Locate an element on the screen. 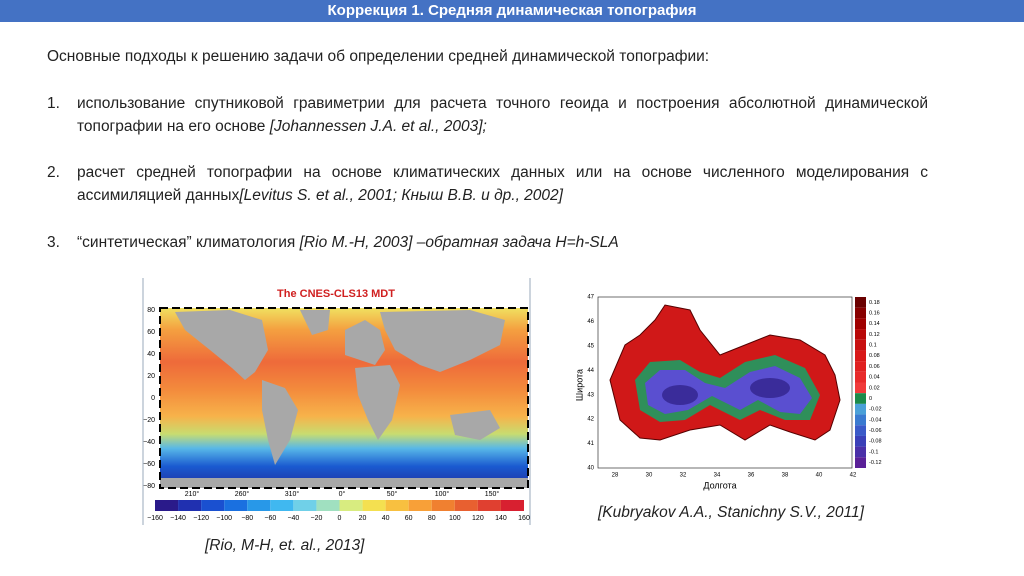 This screenshot has width=1024, height=576. colorbar-label: 60 is located at coordinates (409, 518).